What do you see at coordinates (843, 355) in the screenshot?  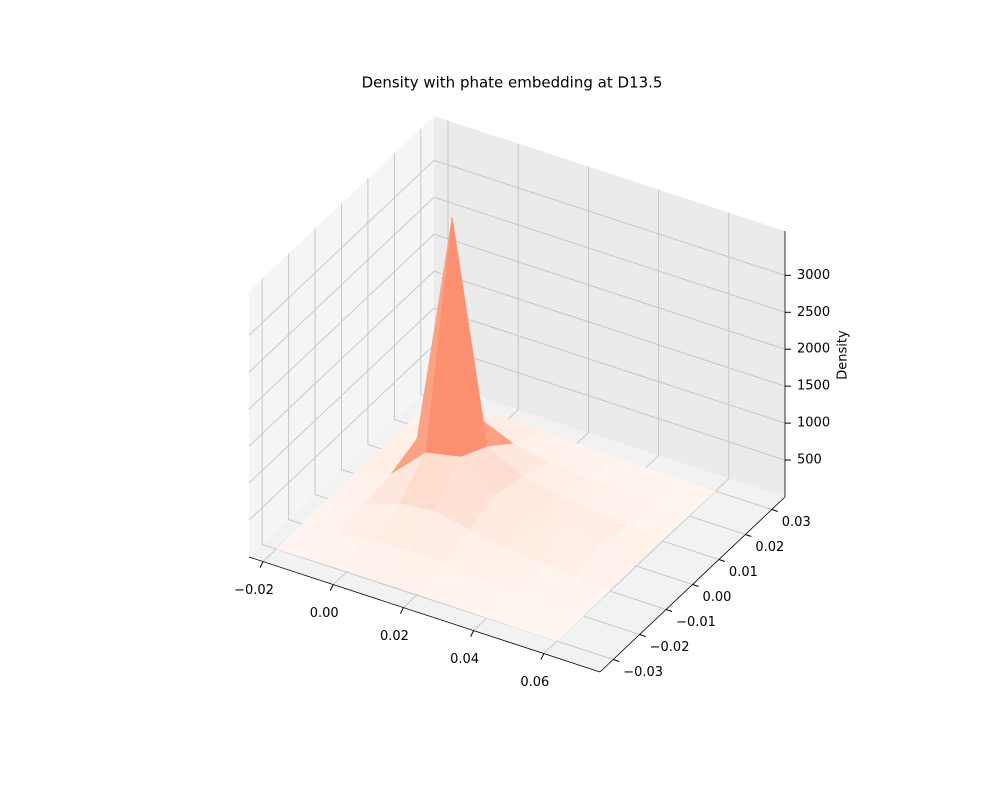 I see `z-axis-label: Density` at bounding box center [843, 355].